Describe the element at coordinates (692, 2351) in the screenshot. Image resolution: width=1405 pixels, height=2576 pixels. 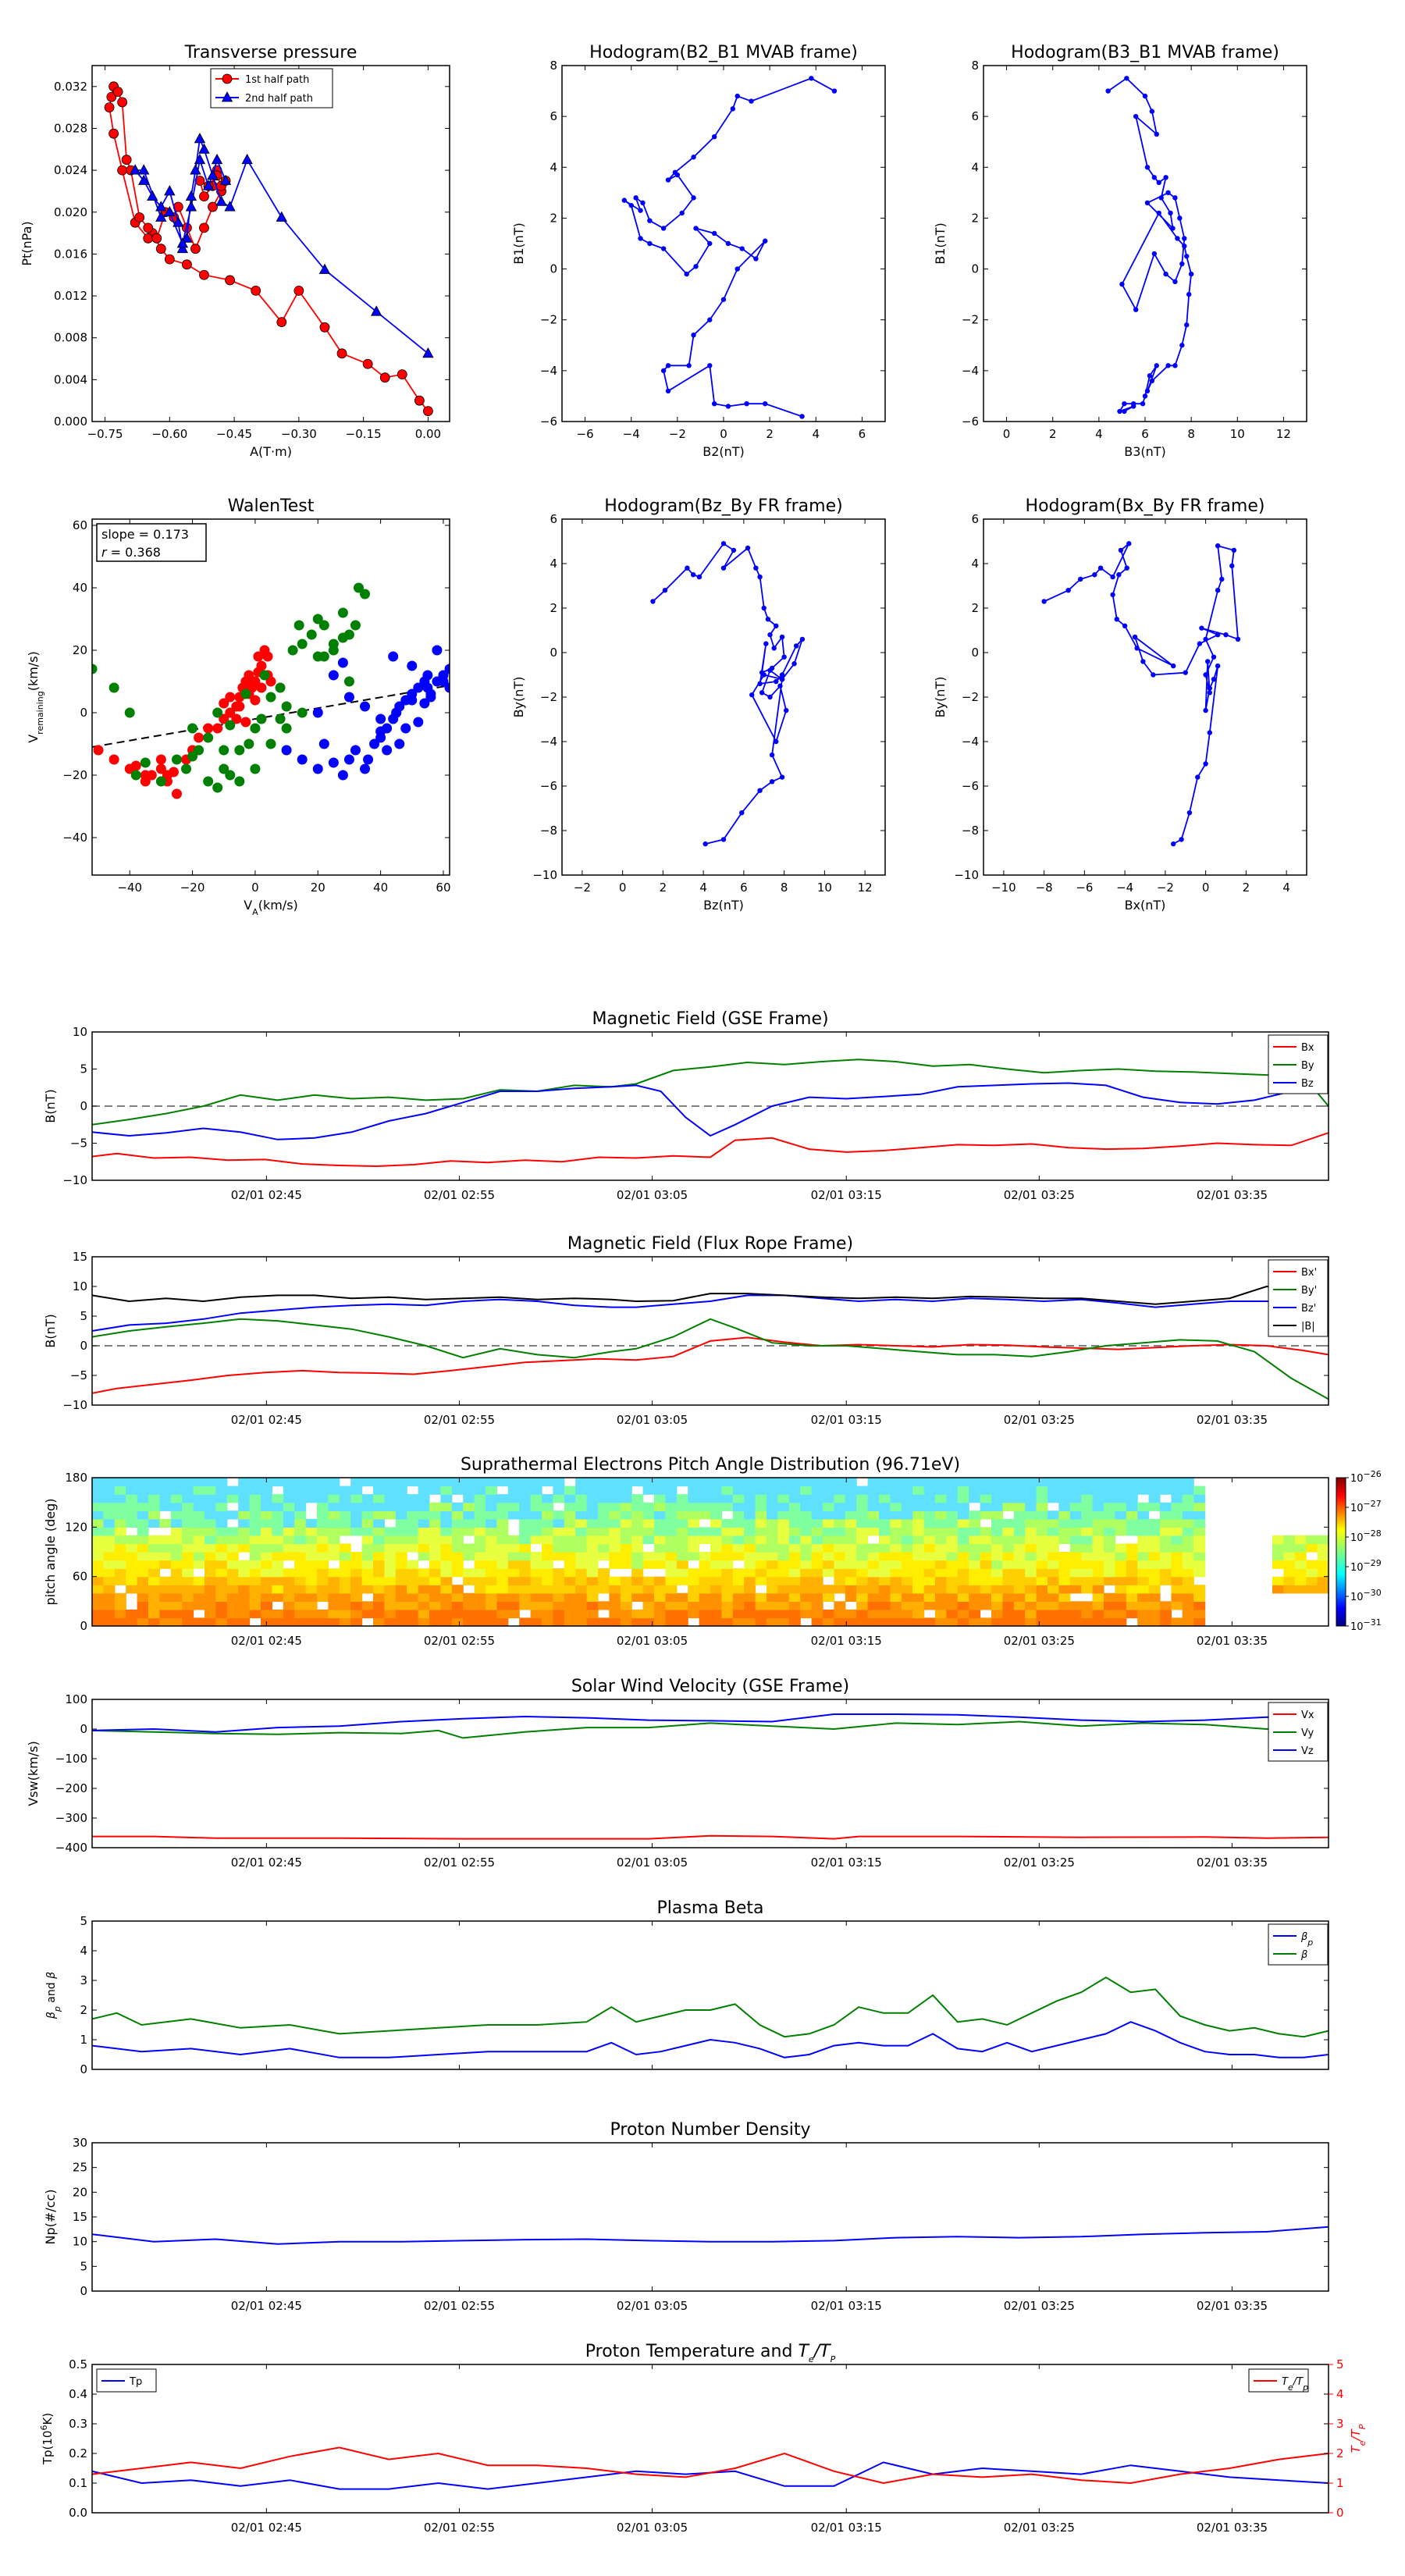
I see `text-part: Proton Temperature and` at that location.